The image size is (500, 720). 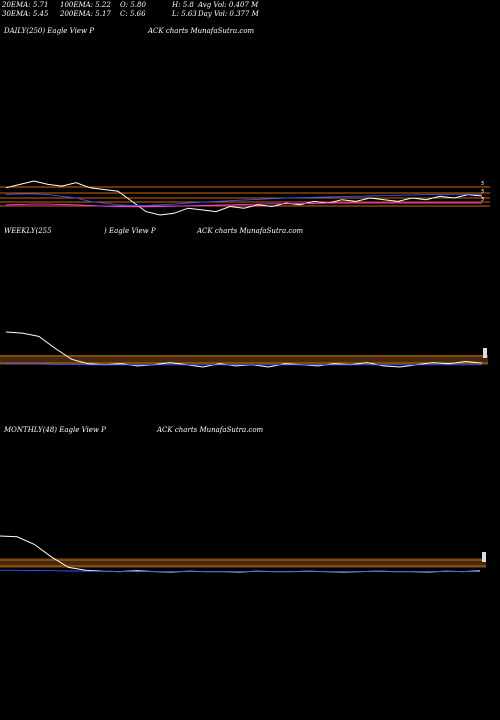 I want to click on ema200-label: 200EMA: 5.17, so click(x=85, y=14).